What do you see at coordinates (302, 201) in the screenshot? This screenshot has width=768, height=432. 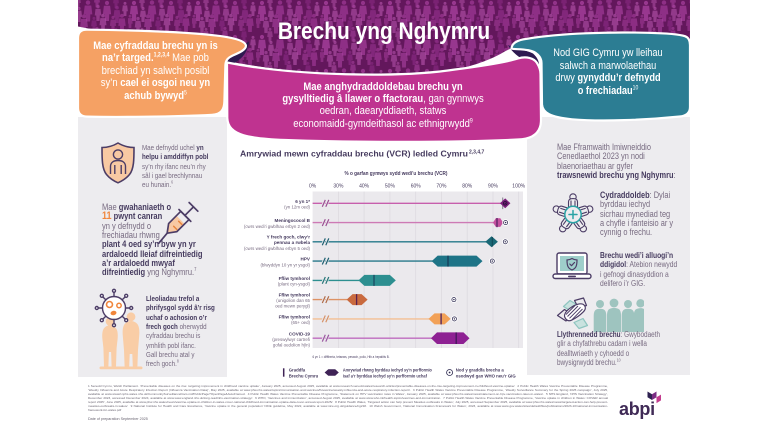 I see `svg-text: 6 yn 1*` at bounding box center [302, 201].